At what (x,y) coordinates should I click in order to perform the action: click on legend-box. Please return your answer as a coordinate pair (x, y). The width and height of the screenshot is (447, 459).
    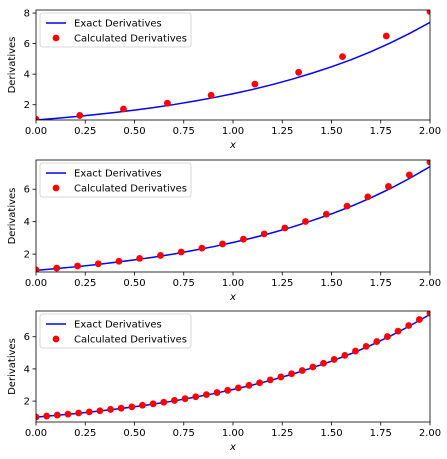
    Looking at the image, I should click on (115, 30).